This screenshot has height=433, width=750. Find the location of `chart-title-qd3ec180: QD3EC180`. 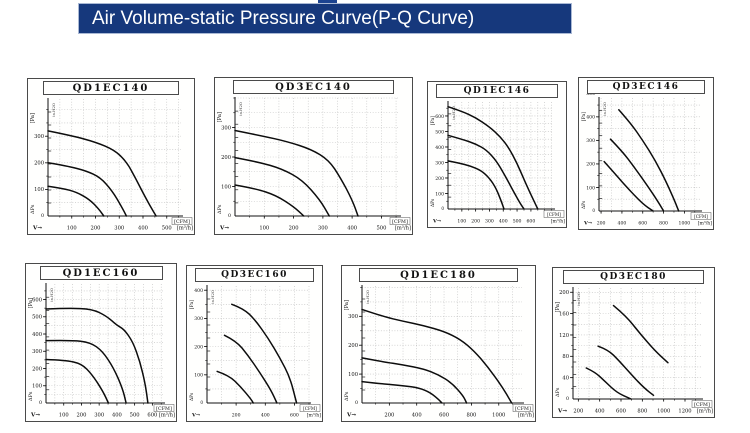

chart-title-qd3ec180: QD3EC180 is located at coordinates (633, 277).